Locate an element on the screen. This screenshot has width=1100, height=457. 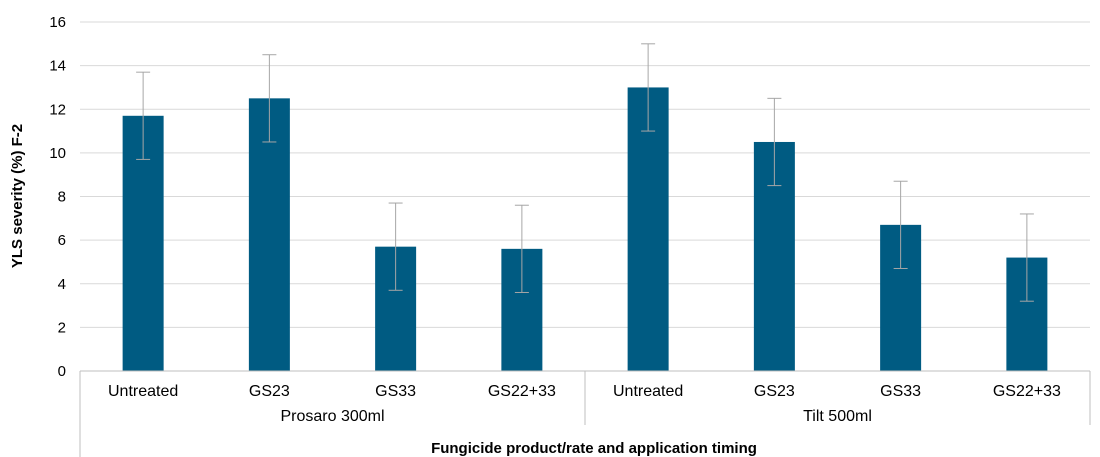
x-group-label: Prosaro 300ml is located at coordinates (332, 416).